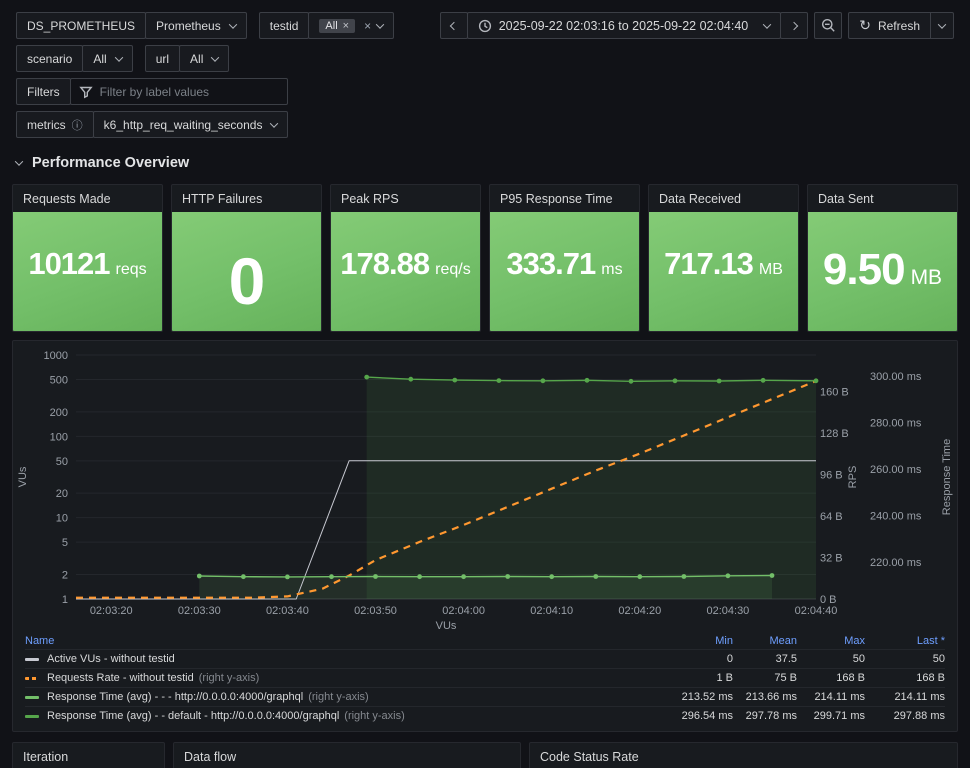 This screenshot has width=970, height=768. Describe the element at coordinates (854, 640) in the screenshot. I see `legend-column-max: Max` at that location.